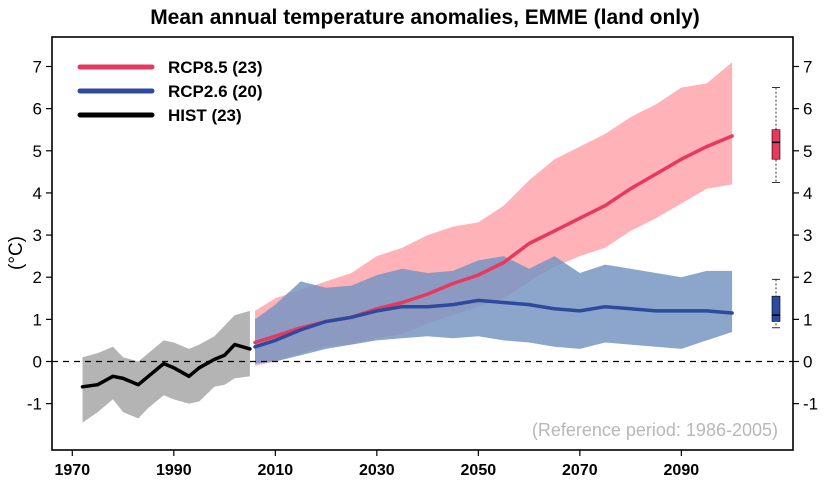 This screenshot has width=832, height=485. Describe the element at coordinates (174, 470) in the screenshot. I see `xtick-label: 1990` at that location.